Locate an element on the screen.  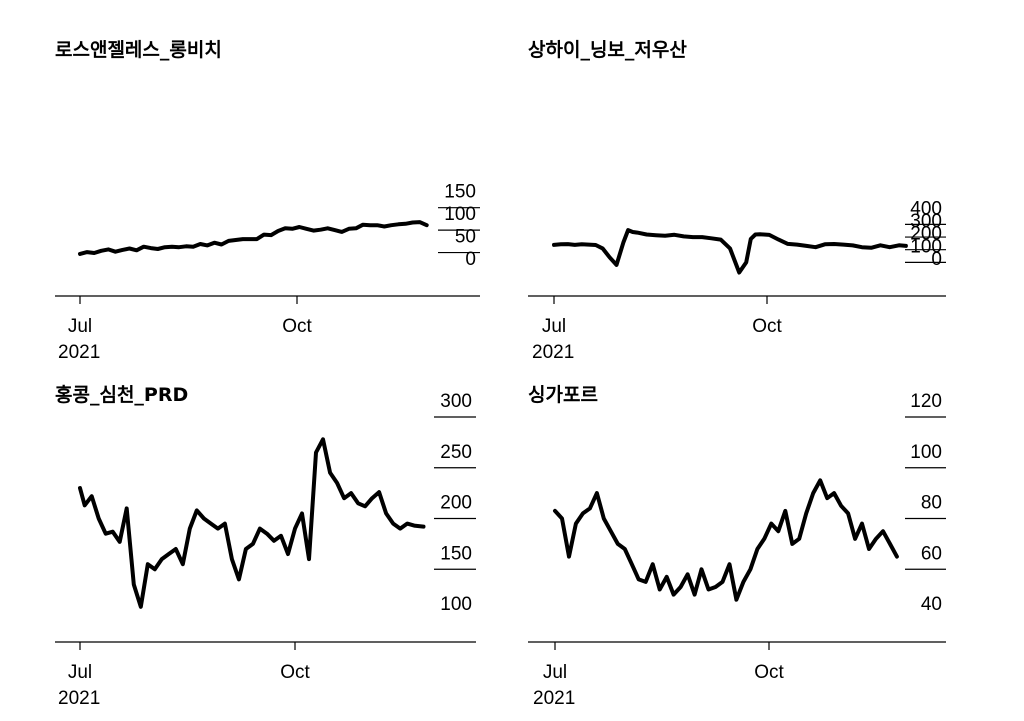
y-tick-label: 120 is located at coordinates (926, 401).